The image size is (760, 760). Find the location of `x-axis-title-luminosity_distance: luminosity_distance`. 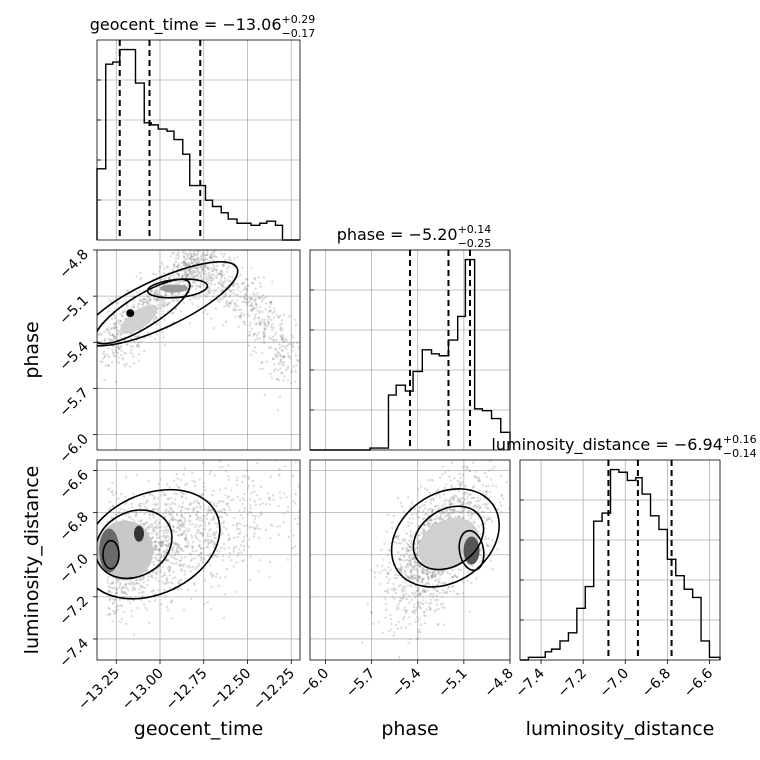

x-axis-title-luminosity_distance: luminosity_distance is located at coordinates (620, 729).